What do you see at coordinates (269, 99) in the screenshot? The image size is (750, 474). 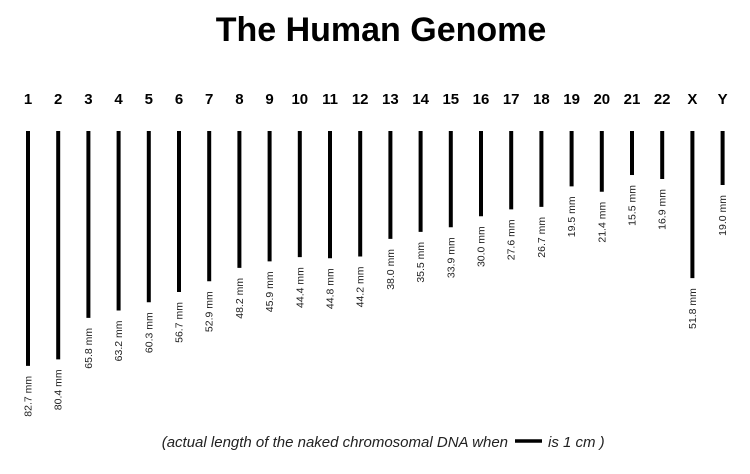 I see `chromosome-label-9: 9` at bounding box center [269, 99].